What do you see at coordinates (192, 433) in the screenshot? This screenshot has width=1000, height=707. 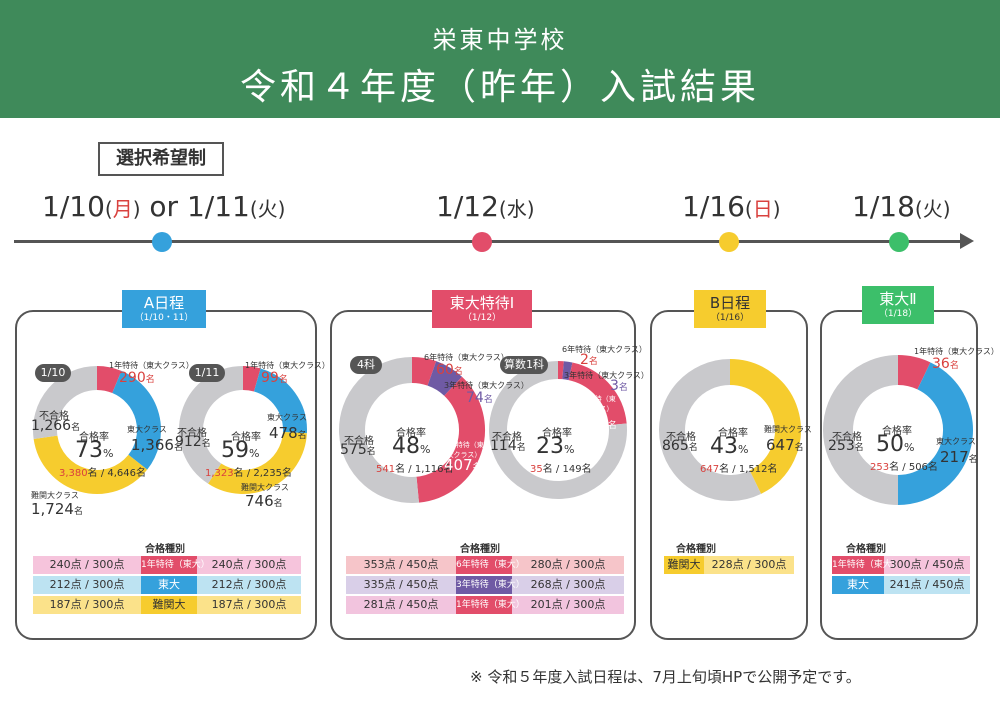 I see `a2-fail-label: 不合格` at bounding box center [192, 433].